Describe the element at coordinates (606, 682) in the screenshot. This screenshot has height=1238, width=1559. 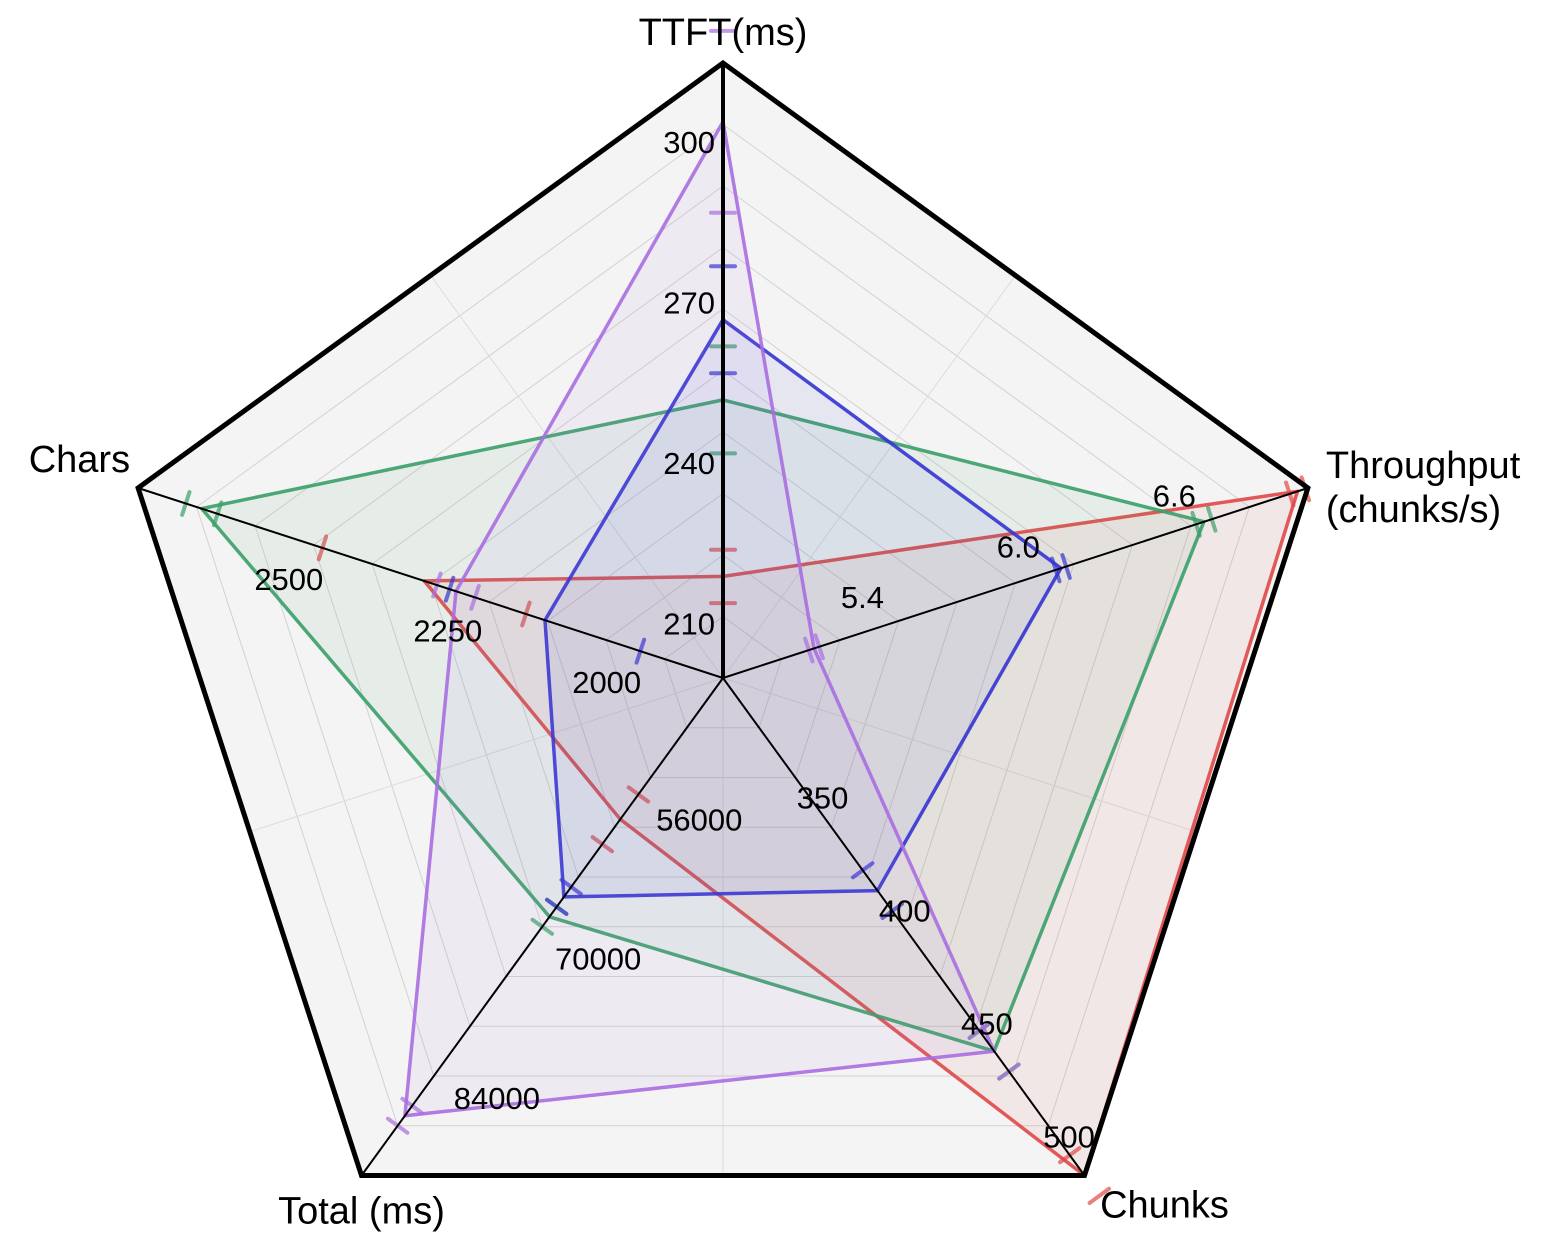
I see `tick-label-chars: 2000` at that location.